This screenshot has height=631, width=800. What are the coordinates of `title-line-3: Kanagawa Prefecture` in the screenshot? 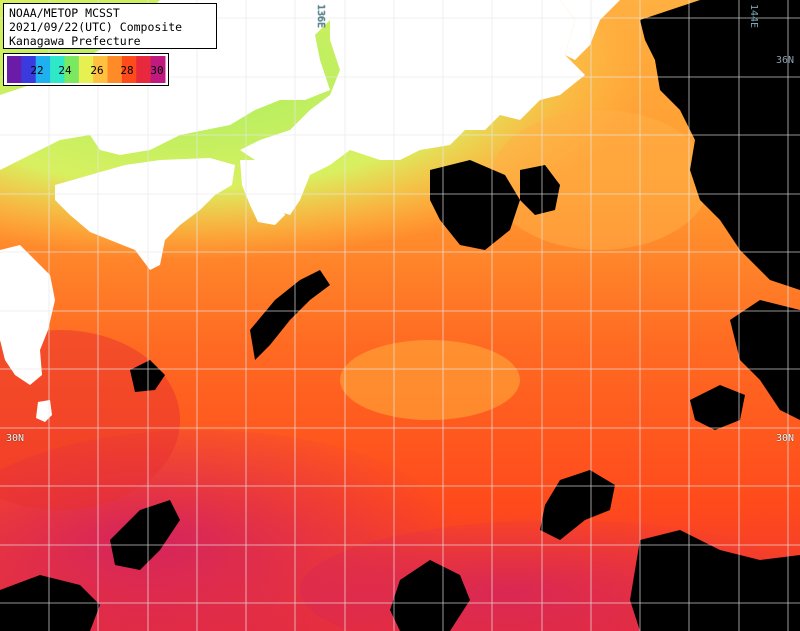 It's located at (75, 41).